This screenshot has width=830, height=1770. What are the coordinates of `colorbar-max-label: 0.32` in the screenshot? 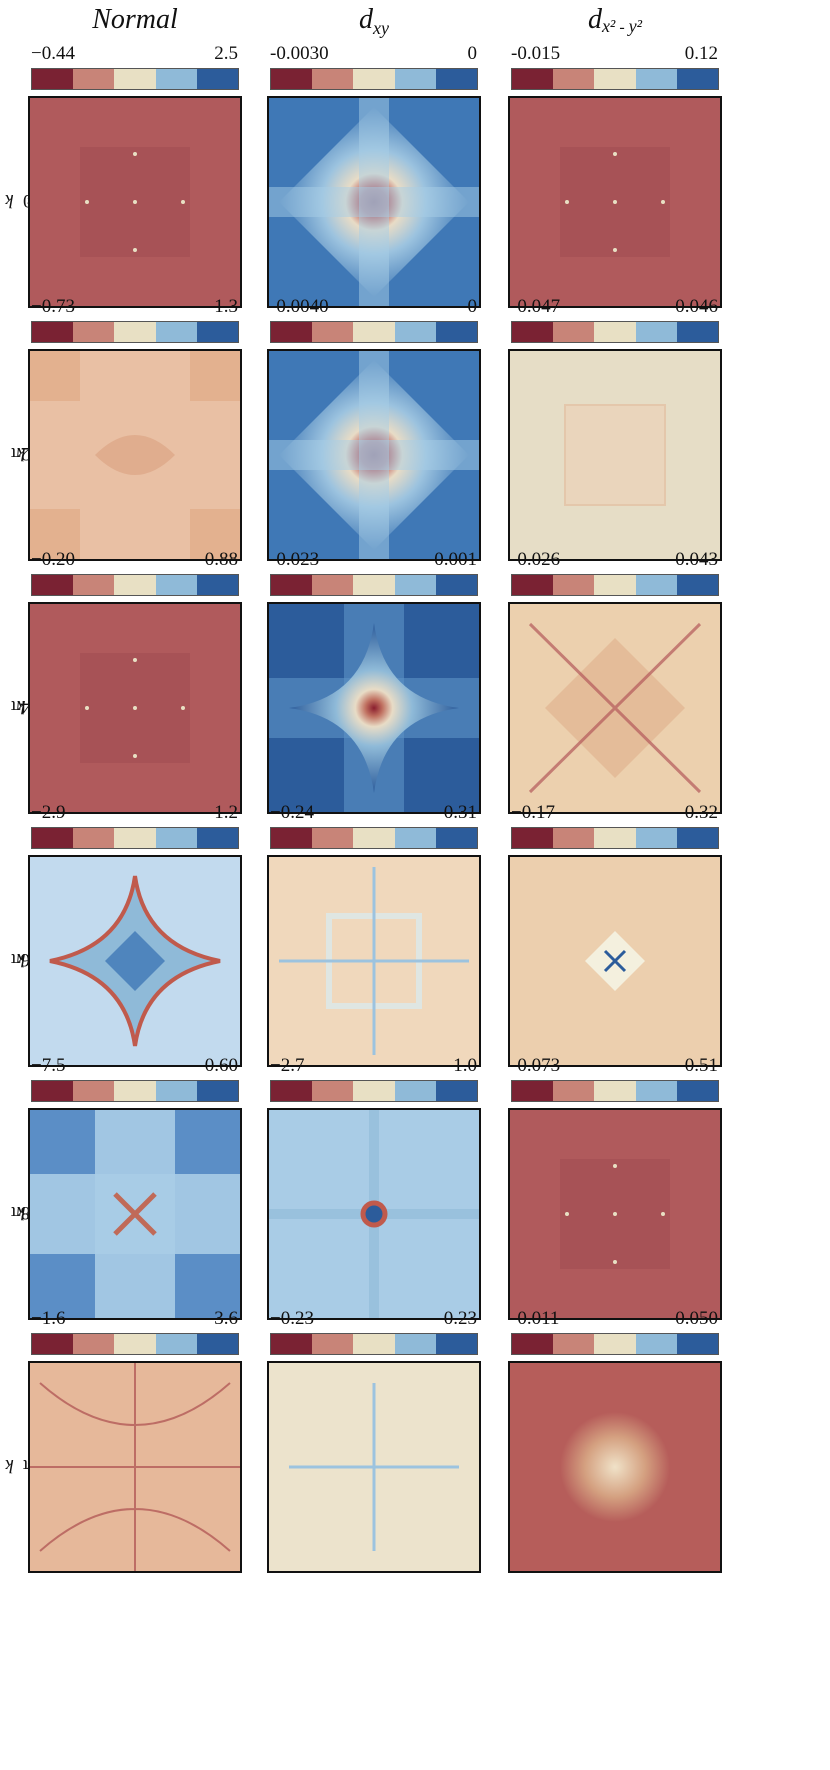 It's located at (701, 812).